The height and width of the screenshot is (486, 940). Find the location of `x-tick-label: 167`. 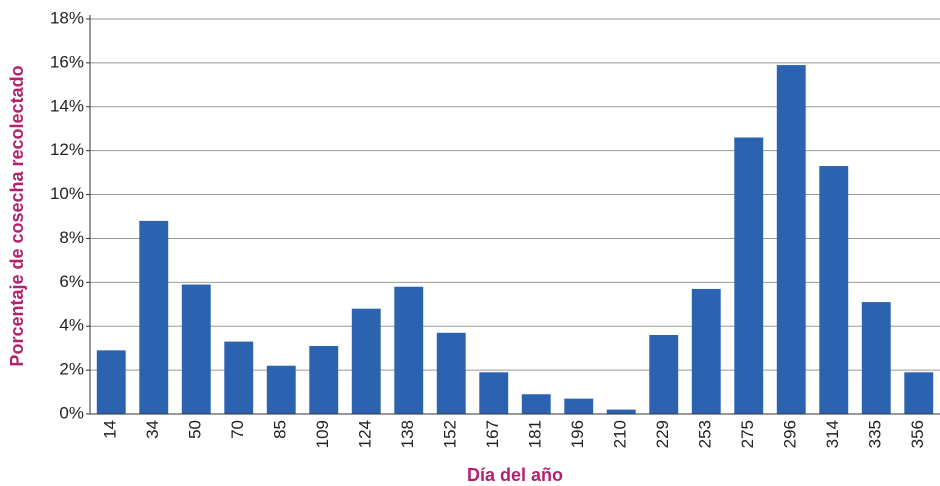

x-tick-label: 167 is located at coordinates (492, 434).